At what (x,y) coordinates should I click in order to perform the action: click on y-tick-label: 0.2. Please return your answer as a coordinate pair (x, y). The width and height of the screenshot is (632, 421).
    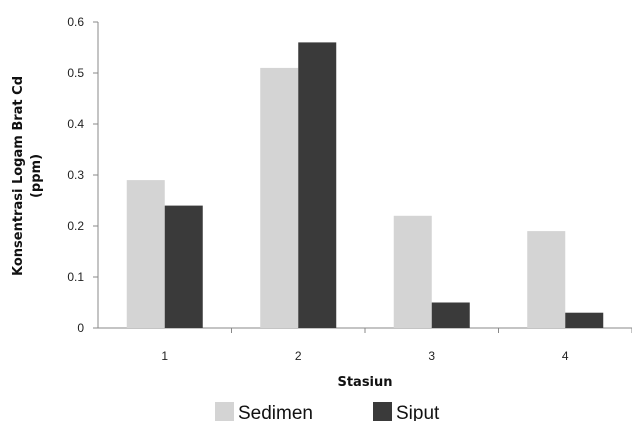
    Looking at the image, I should click on (75, 226).